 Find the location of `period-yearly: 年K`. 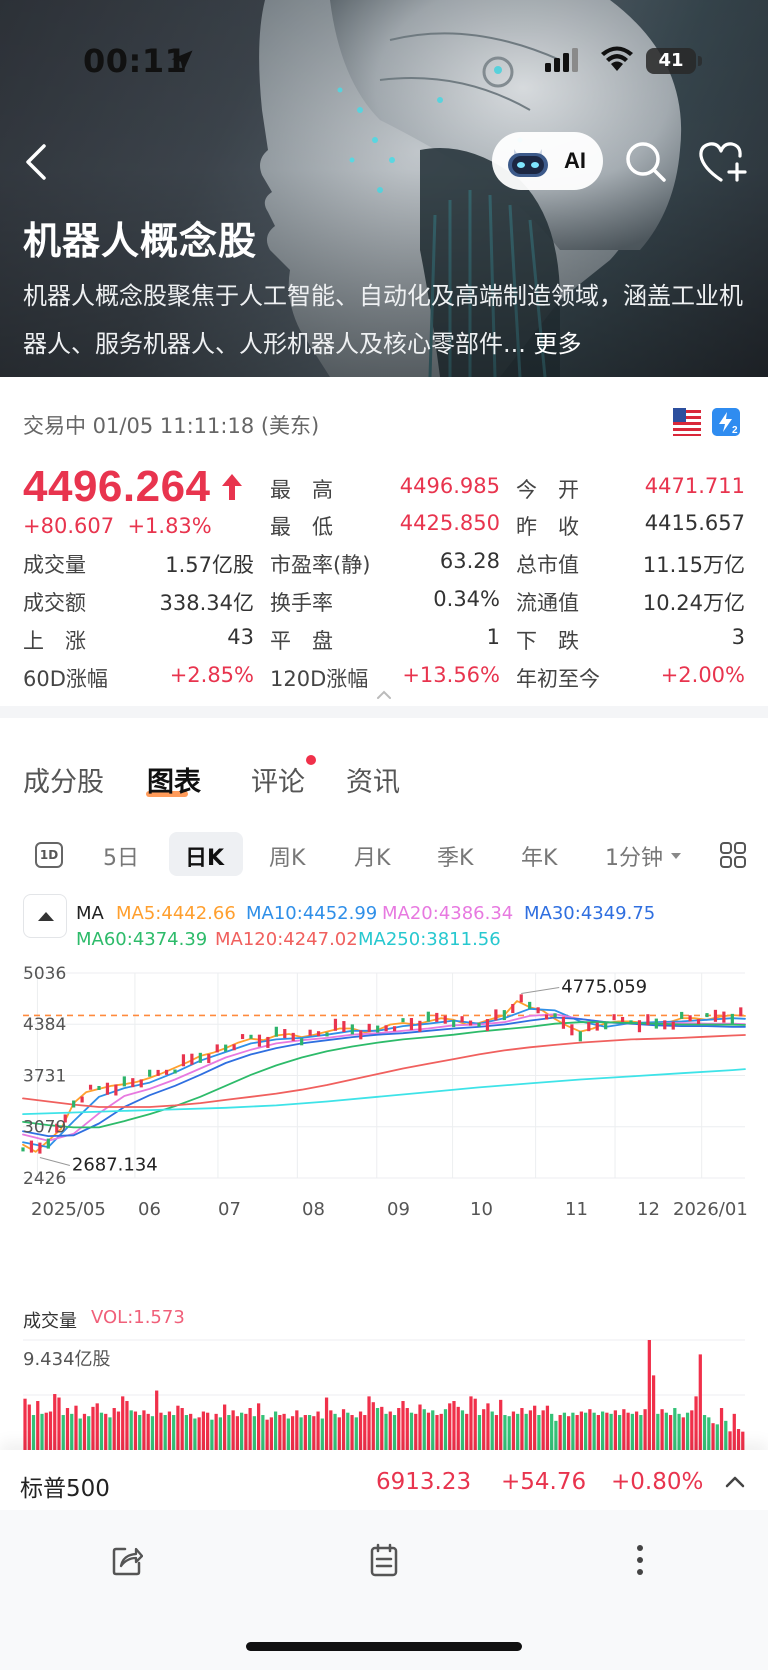

period-yearly: 年K is located at coordinates (539, 858).